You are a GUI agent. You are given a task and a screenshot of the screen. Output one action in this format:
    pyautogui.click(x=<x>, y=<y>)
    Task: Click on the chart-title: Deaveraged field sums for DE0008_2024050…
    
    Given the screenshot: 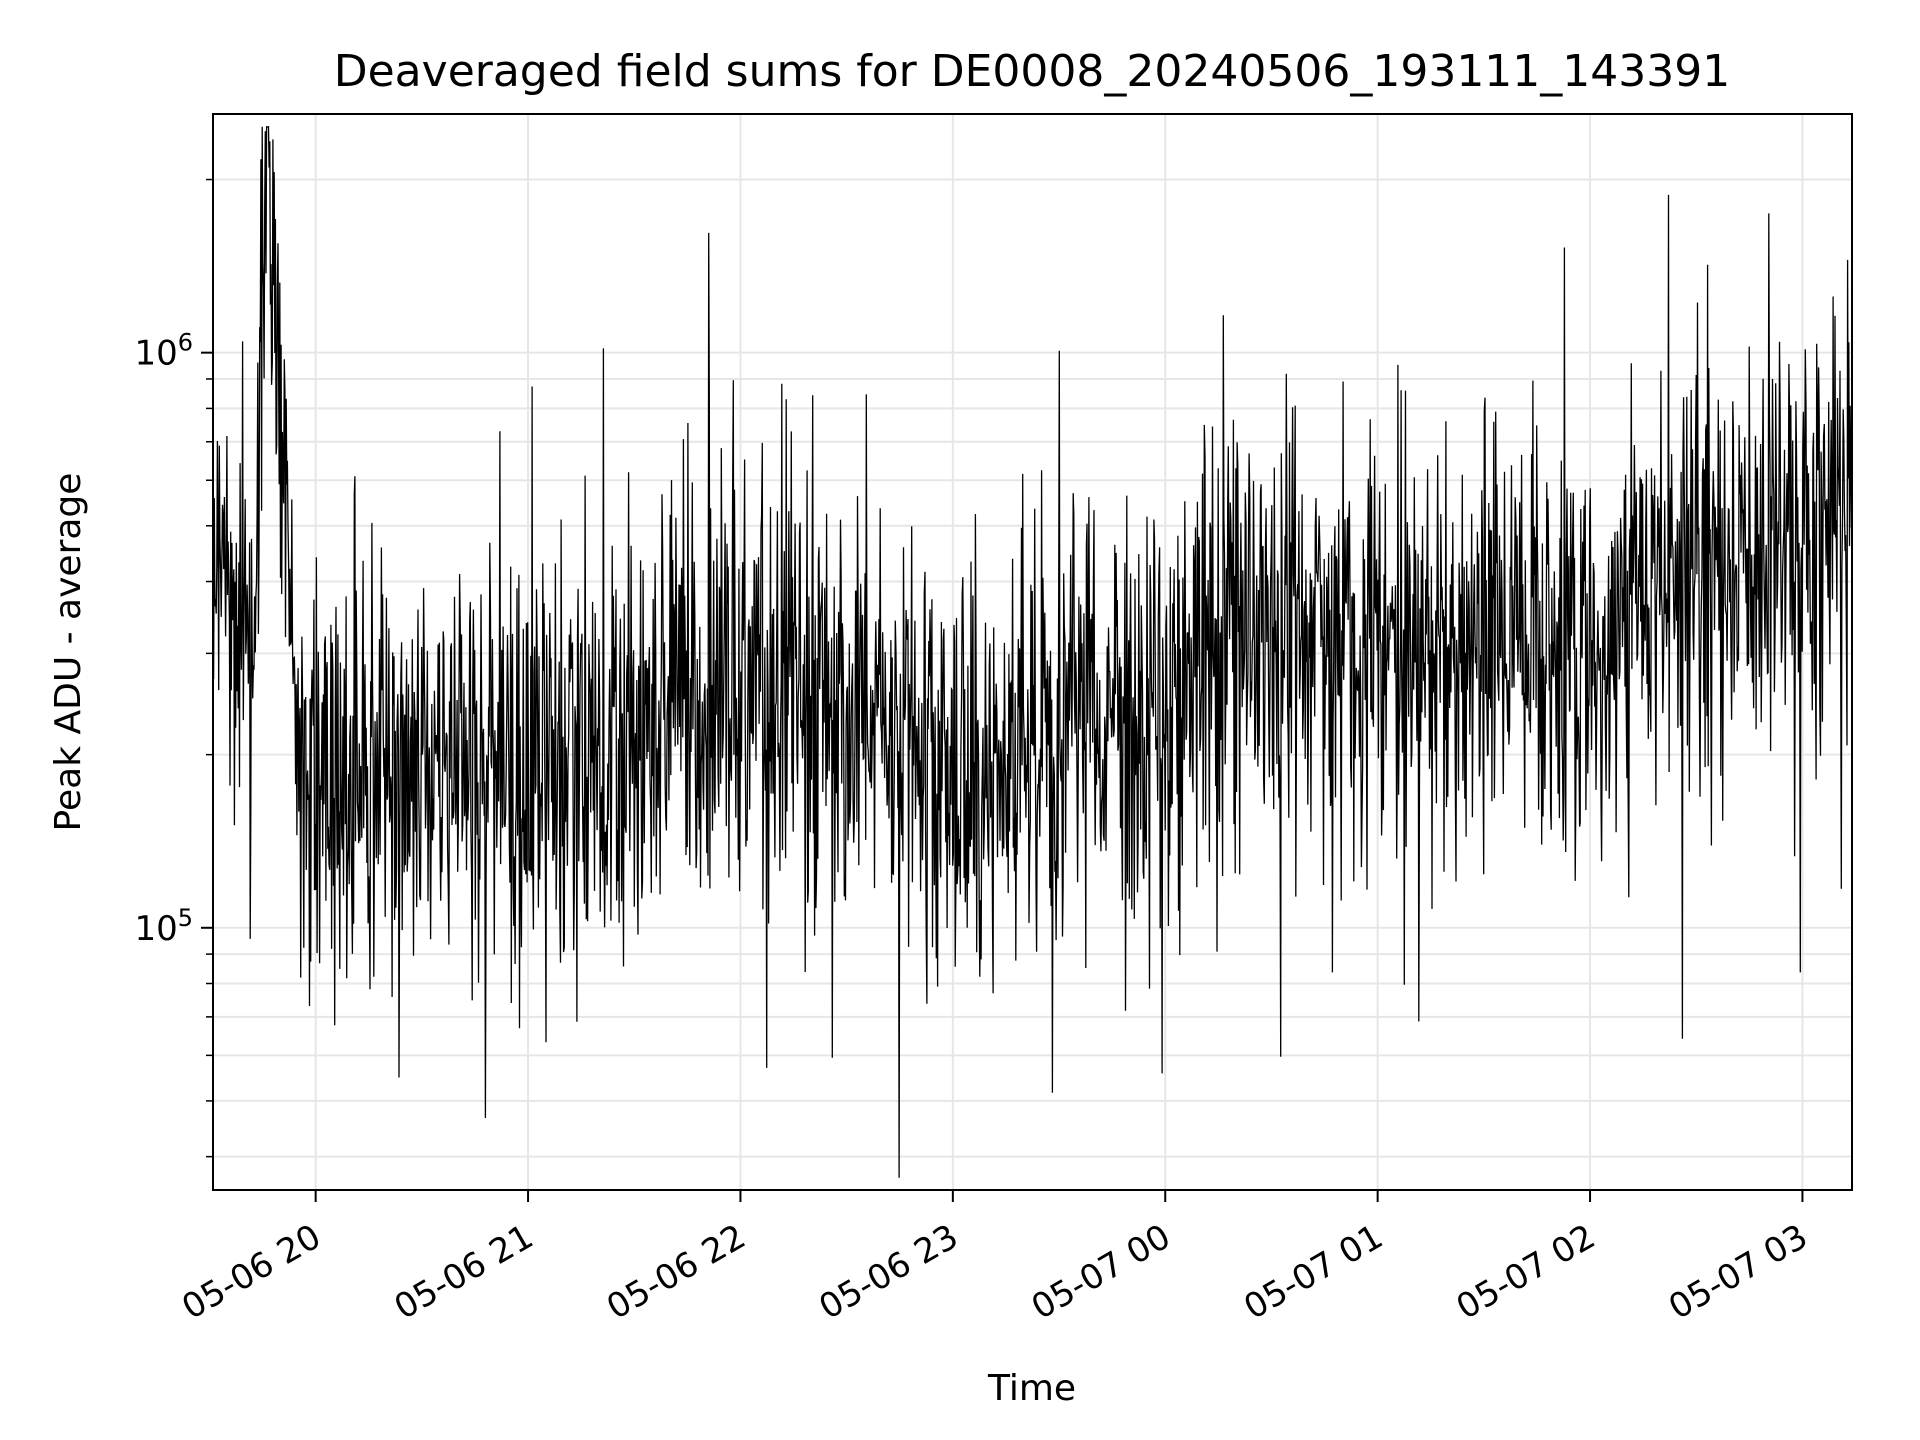 What is the action you would take?
    pyautogui.click(x=1032, y=71)
    